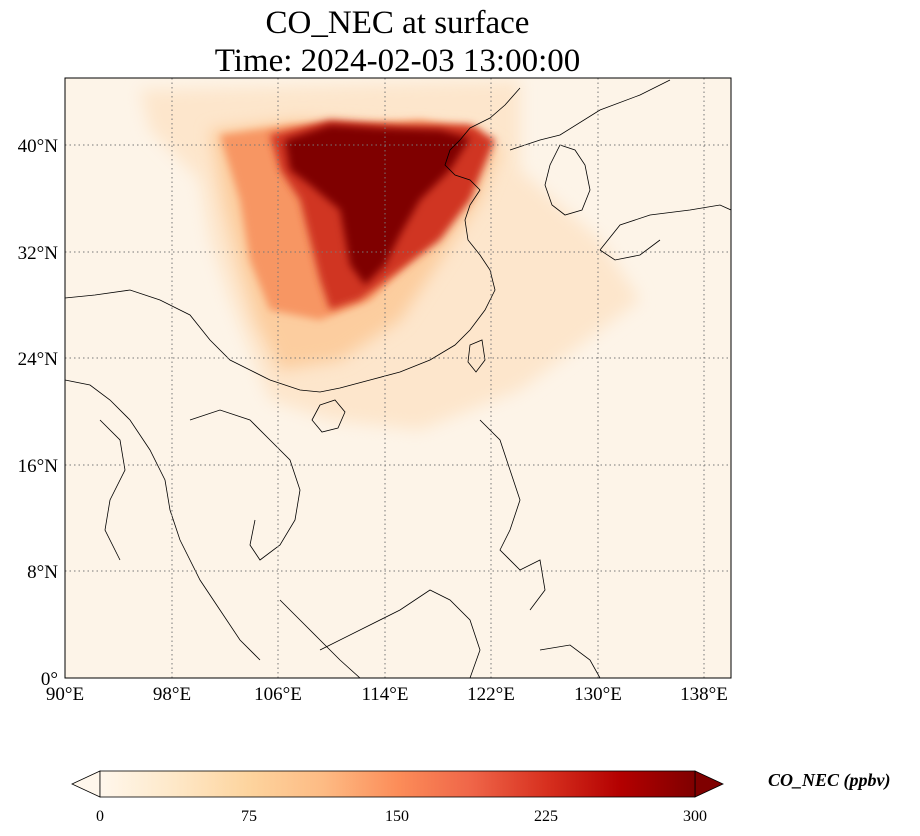 Image resolution: width=920 pixels, height=836 pixels. What do you see at coordinates (249, 816) in the screenshot?
I see `colorbar-tick-label: 75` at bounding box center [249, 816].